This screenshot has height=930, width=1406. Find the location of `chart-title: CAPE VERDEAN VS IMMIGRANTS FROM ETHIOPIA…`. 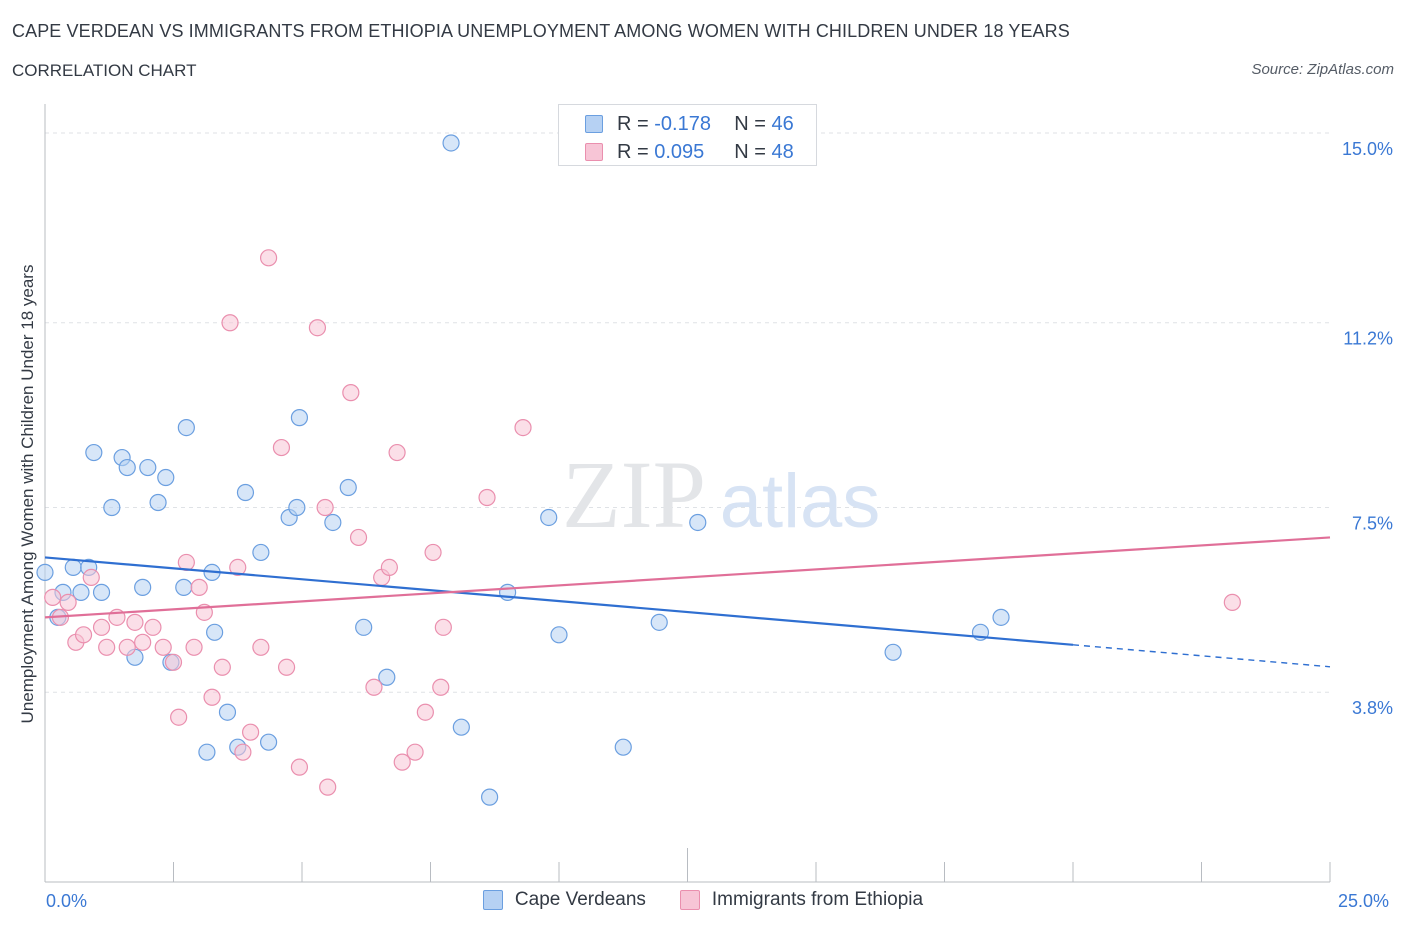

chart-title: CAPE VERDEAN VS IMMIGRANTS FROM ETHIOPIA… is located at coordinates (541, 31).